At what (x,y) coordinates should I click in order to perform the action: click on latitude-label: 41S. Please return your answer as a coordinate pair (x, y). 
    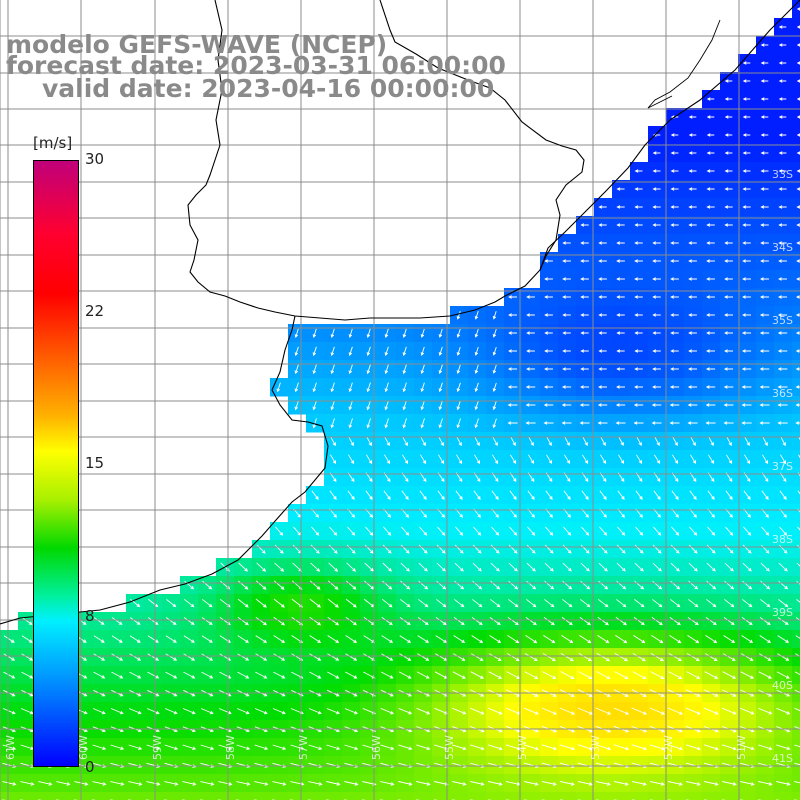
    Looking at the image, I should click on (782, 758).